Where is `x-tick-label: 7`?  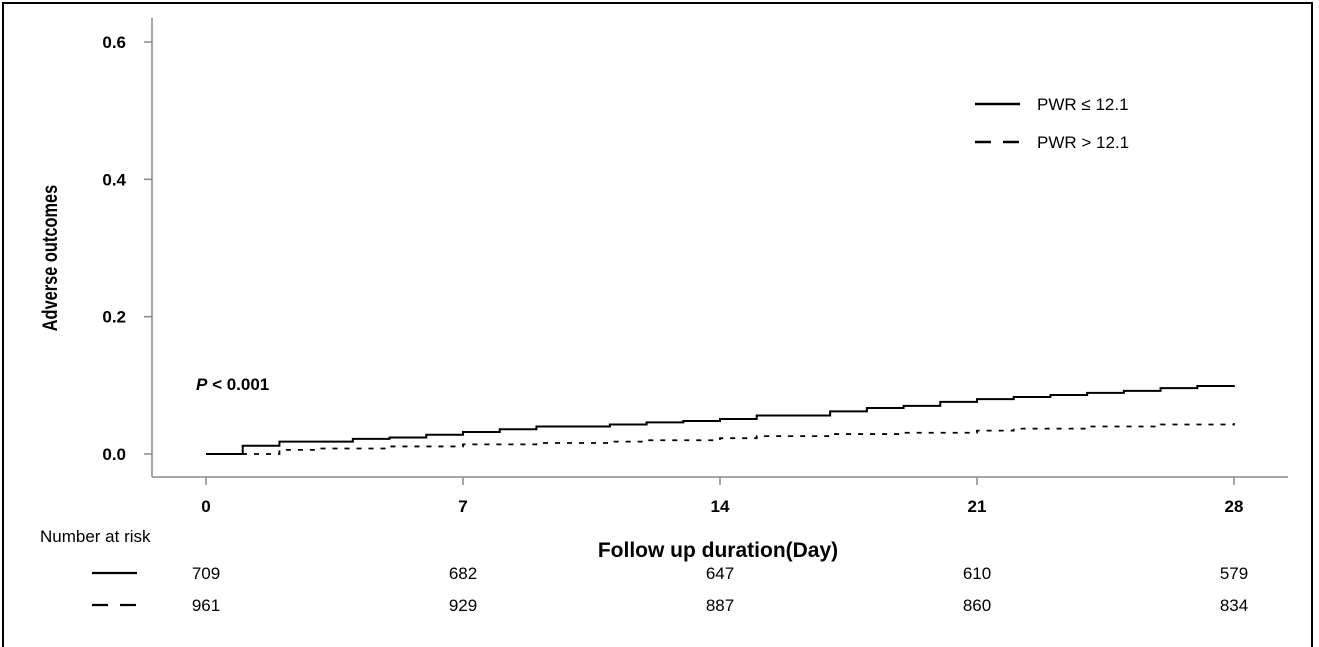 x-tick-label: 7 is located at coordinates (462, 506).